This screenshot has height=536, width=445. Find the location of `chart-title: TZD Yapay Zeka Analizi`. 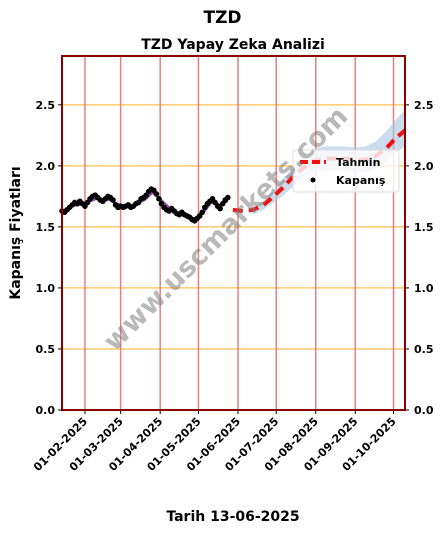

chart-title: TZD Yapay Zeka Analizi is located at coordinates (233, 45).